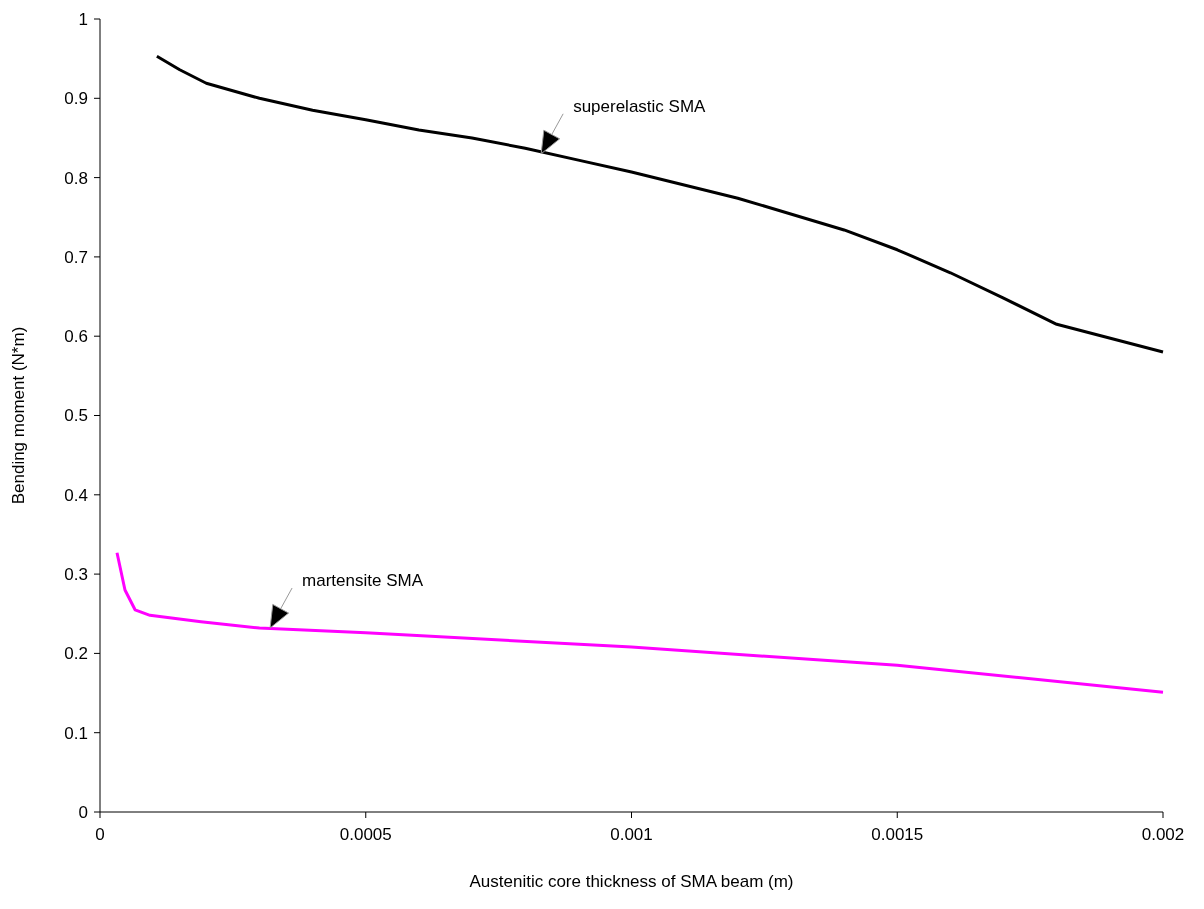 Image resolution: width=1204 pixels, height=909 pixels. Describe the element at coordinates (76, 178) in the screenshot. I see `y-tick-label: 0.8` at that location.